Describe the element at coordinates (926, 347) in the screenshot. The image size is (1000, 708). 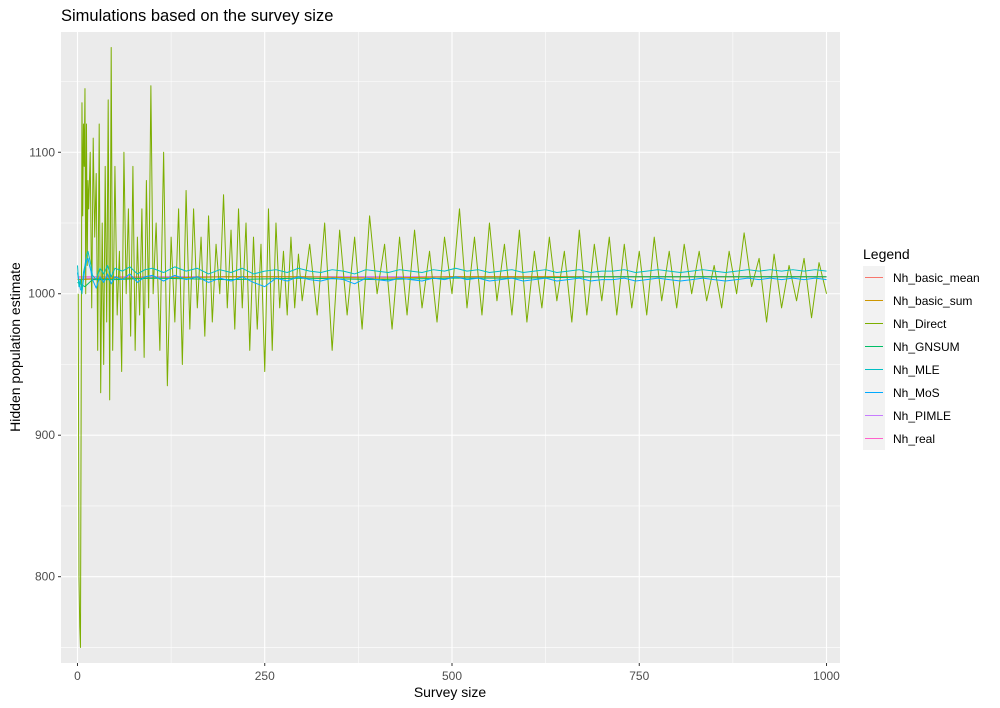
I see `legend-label: Nh_GNSUM` at that location.